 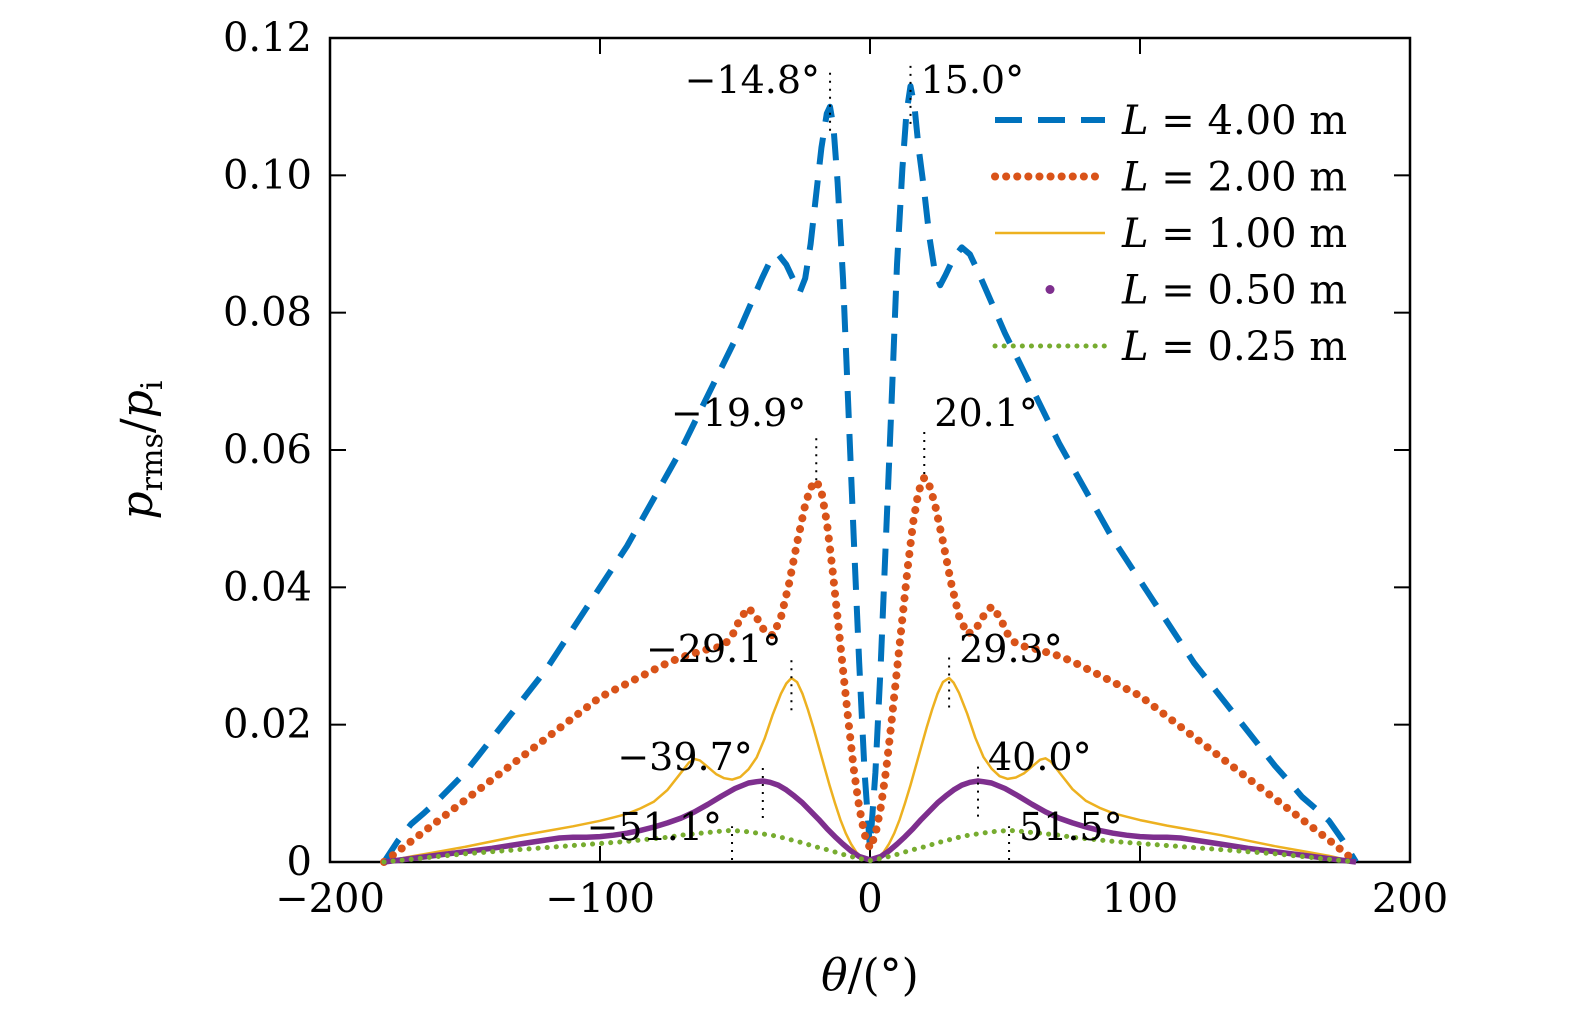 What do you see at coordinates (267, 175) in the screenshot?
I see `y-tick-label: 0.10` at bounding box center [267, 175].